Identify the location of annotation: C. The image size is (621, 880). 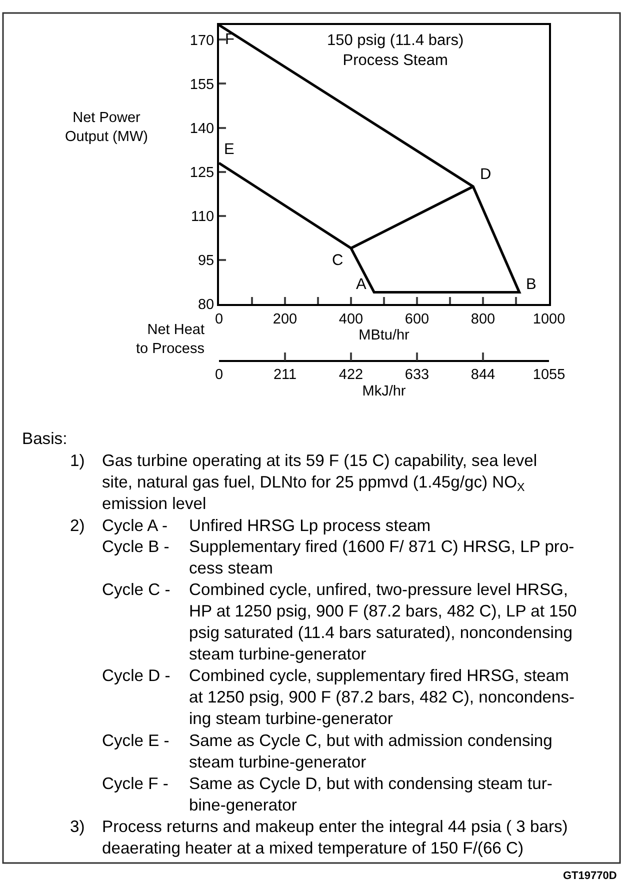
(338, 260).